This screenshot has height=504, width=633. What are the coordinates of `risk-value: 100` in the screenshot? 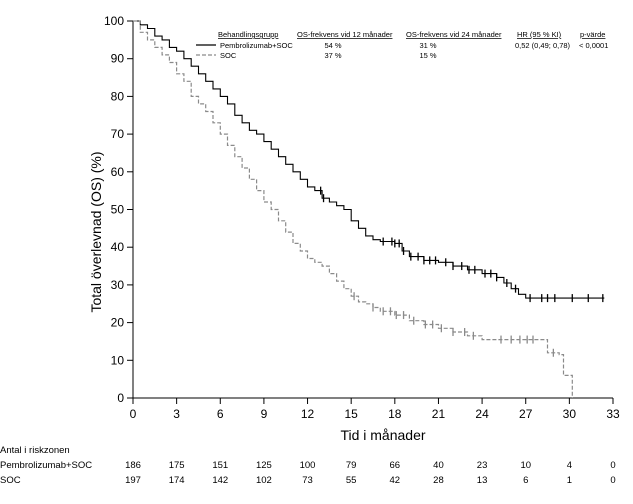 It's located at (308, 465).